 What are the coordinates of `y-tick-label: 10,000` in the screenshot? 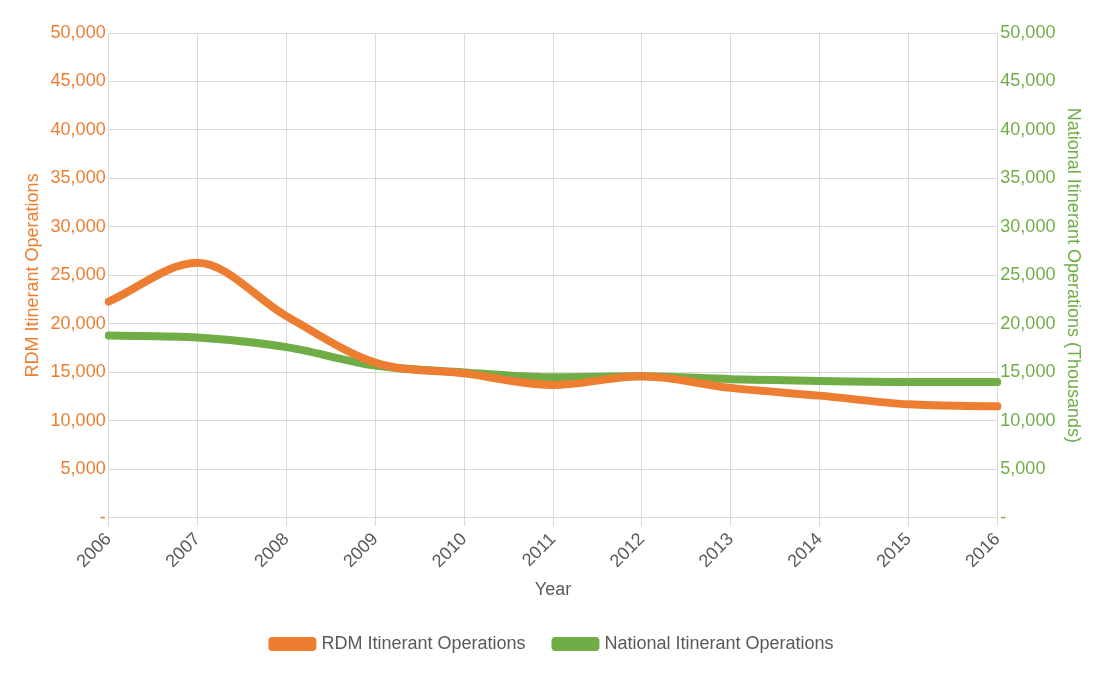 It's located at (78, 419).